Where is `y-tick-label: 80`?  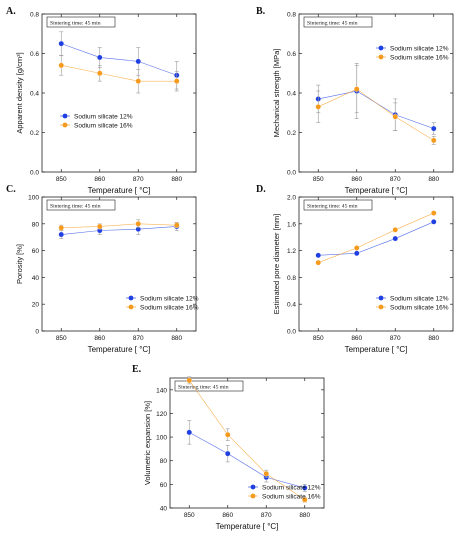
y-tick-label: 80 is located at coordinates (164, 461).